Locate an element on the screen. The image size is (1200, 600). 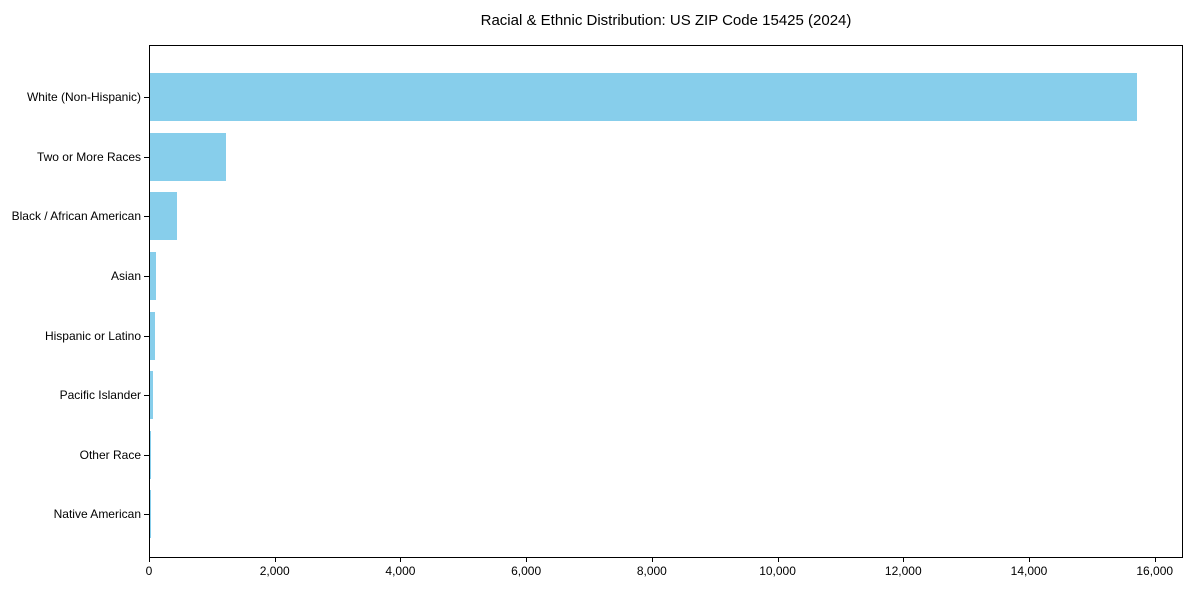
x-tick-label: 16,000 is located at coordinates (1155, 571).